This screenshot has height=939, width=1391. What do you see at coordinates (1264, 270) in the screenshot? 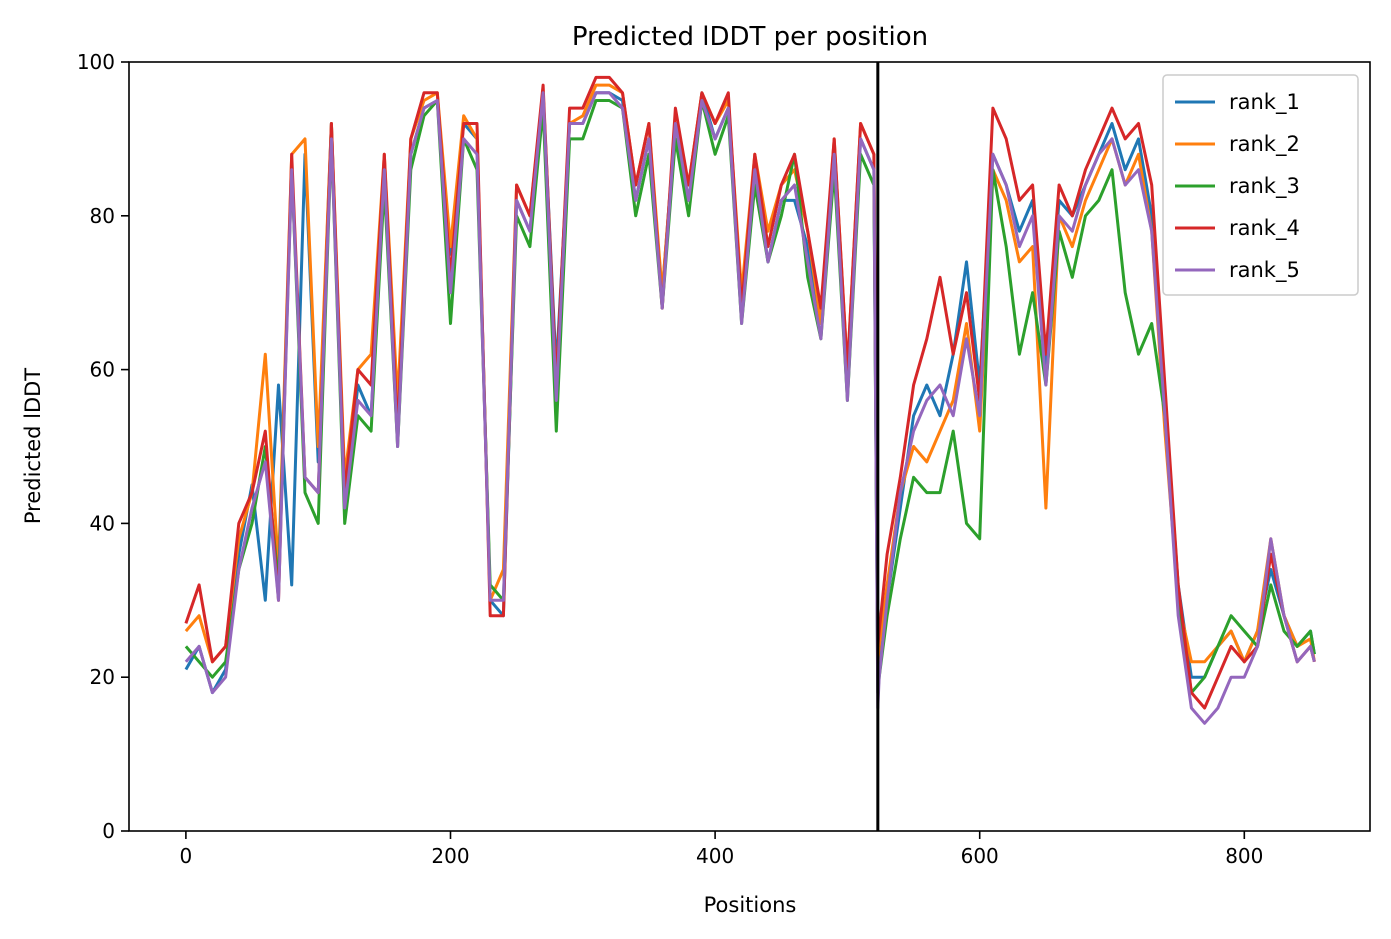
I see `legend-label-rank_5: rank_5` at bounding box center [1264, 270].